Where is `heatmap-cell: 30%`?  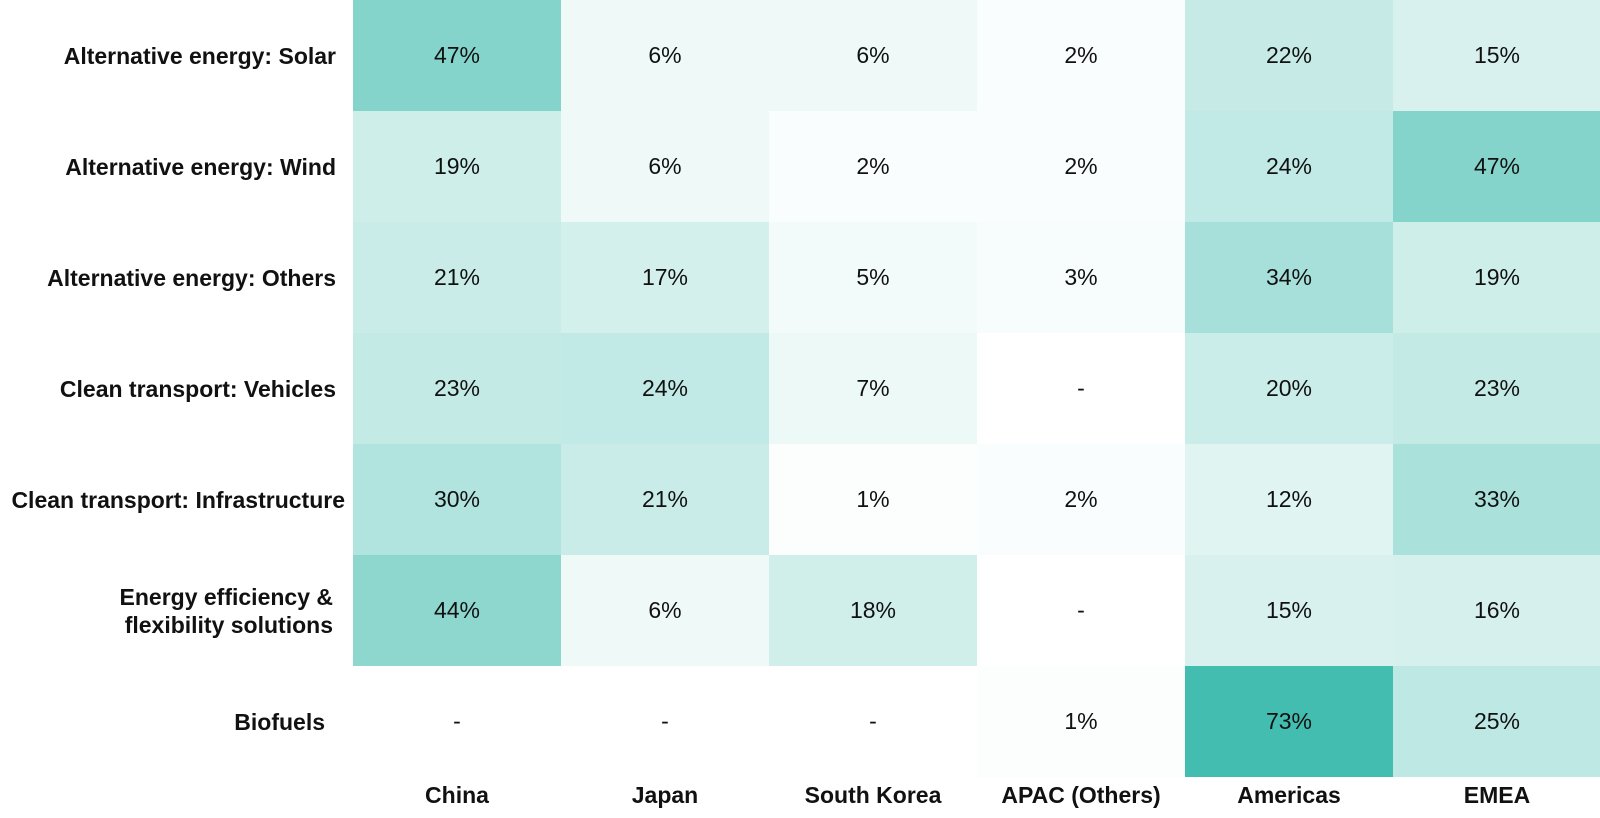 heatmap-cell: 30% is located at coordinates (457, 499).